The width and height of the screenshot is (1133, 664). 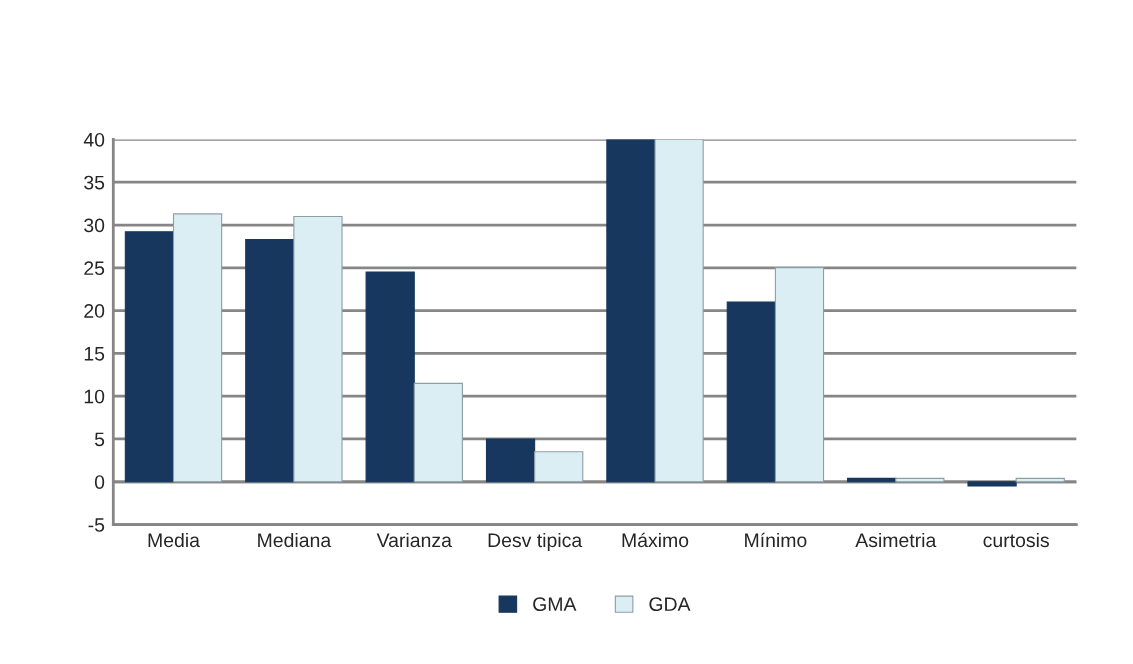 I want to click on y-tick-label: 40, so click(x=94, y=139).